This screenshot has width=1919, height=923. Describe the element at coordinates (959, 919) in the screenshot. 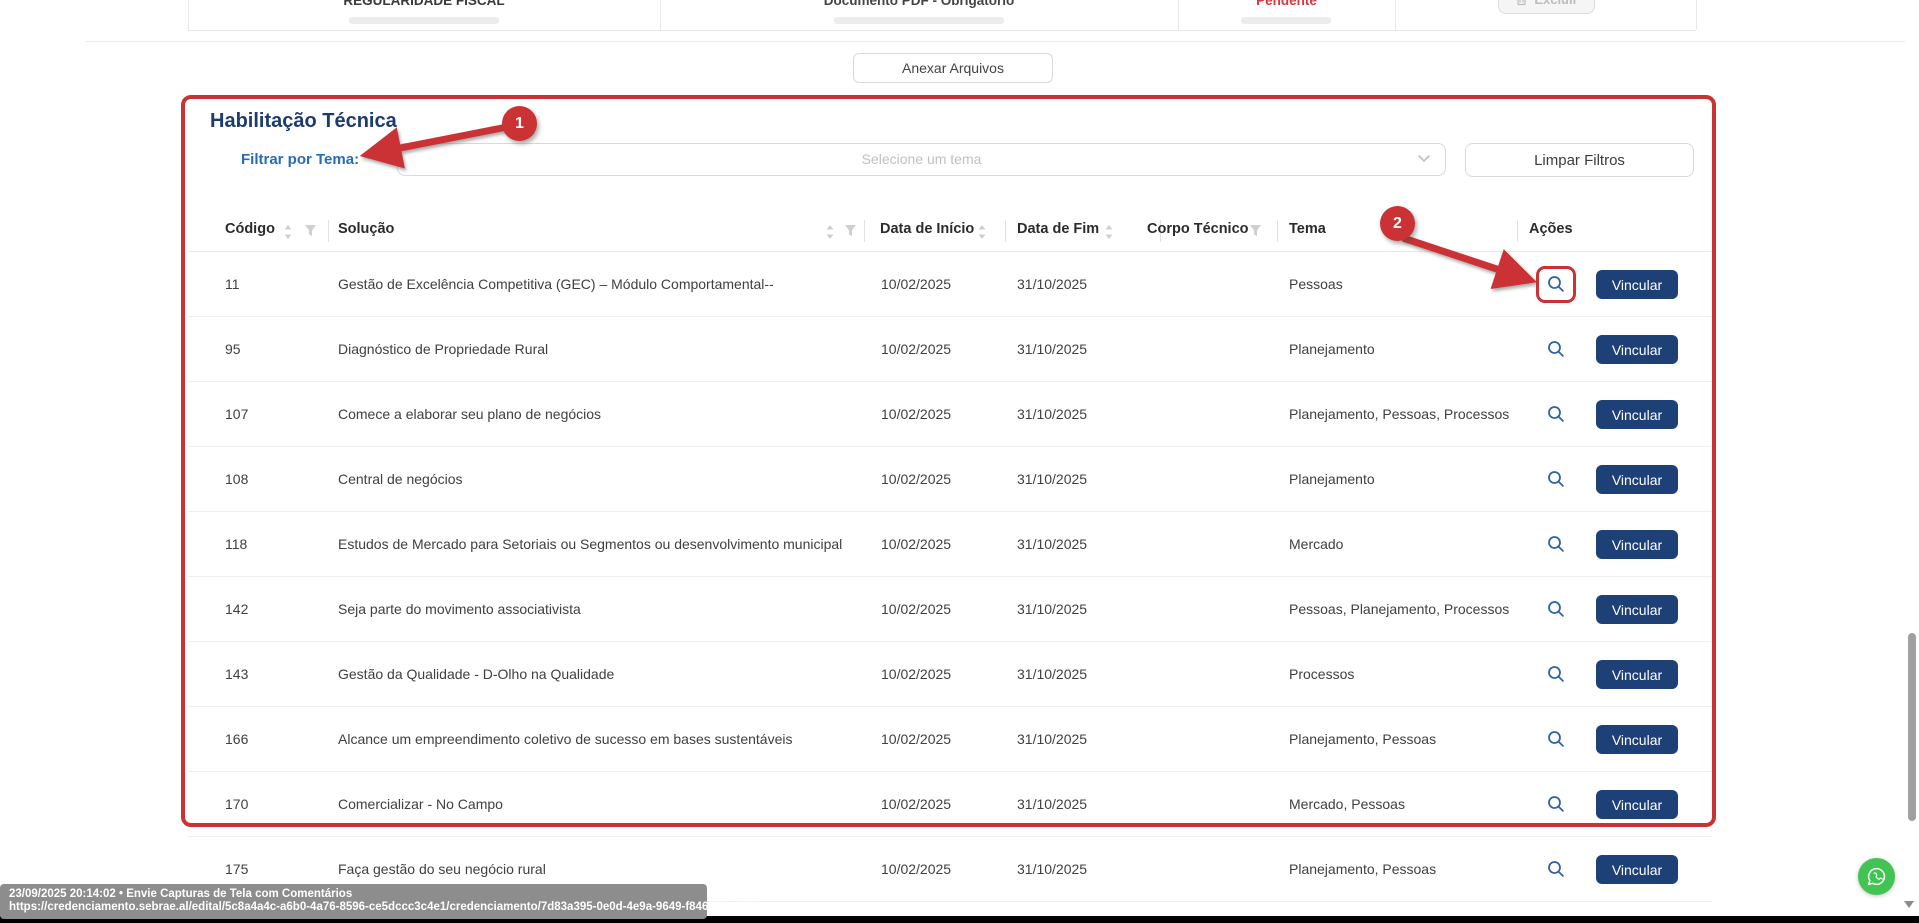

I see `bottom-bar` at that location.